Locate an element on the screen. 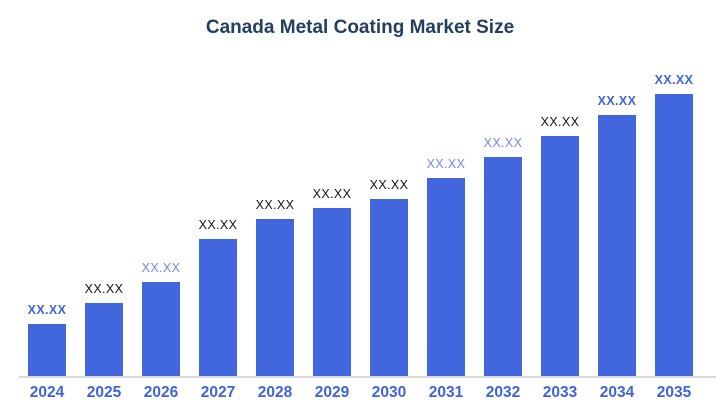  value-label-2034: XX.XX is located at coordinates (617, 101).